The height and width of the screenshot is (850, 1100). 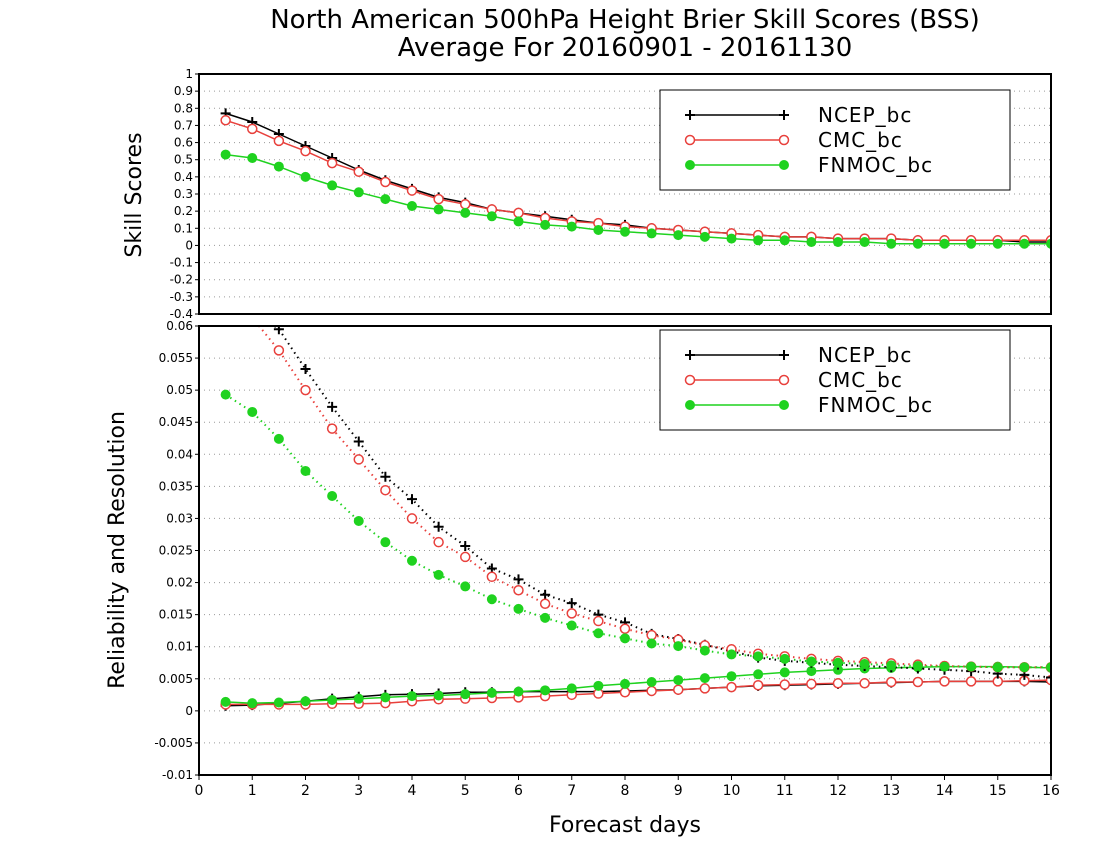 I want to click on y-tick-label: -0.01, so click(x=177, y=775).